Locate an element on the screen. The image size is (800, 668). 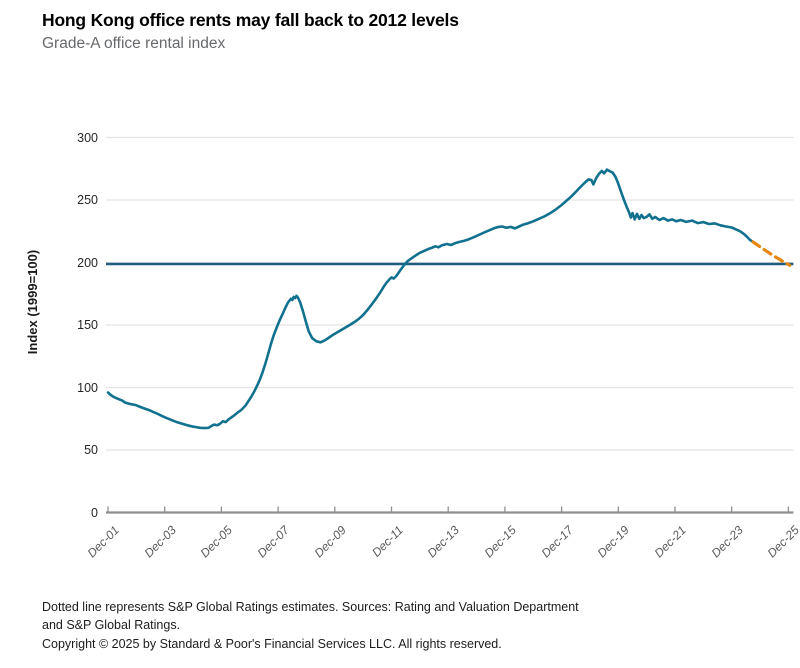
y-tick-label: 0 is located at coordinates (94, 512).